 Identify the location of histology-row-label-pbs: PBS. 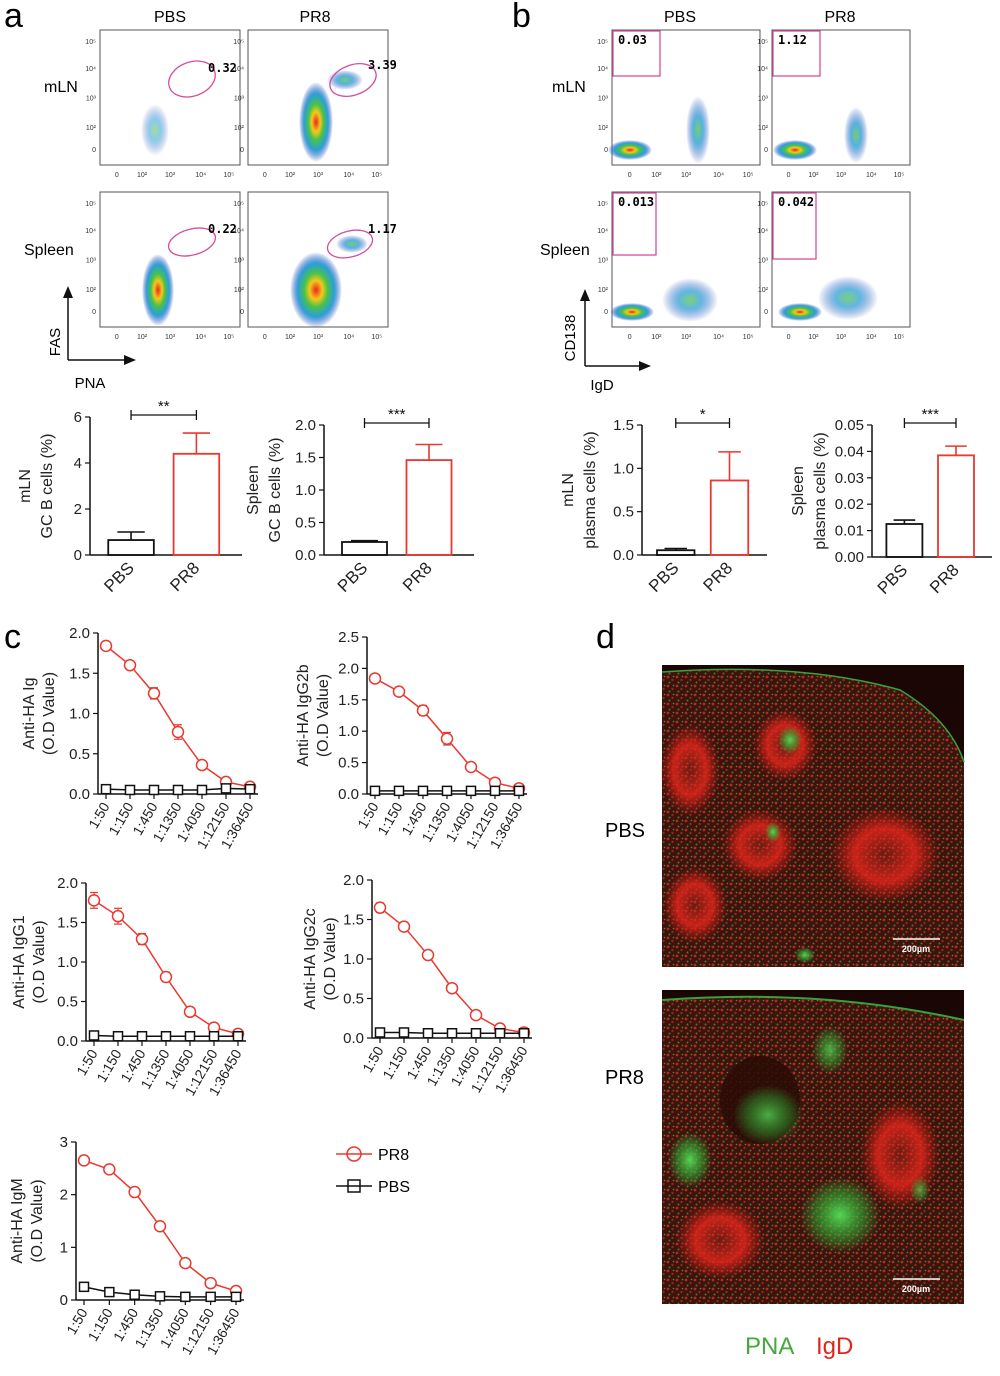
(625, 831).